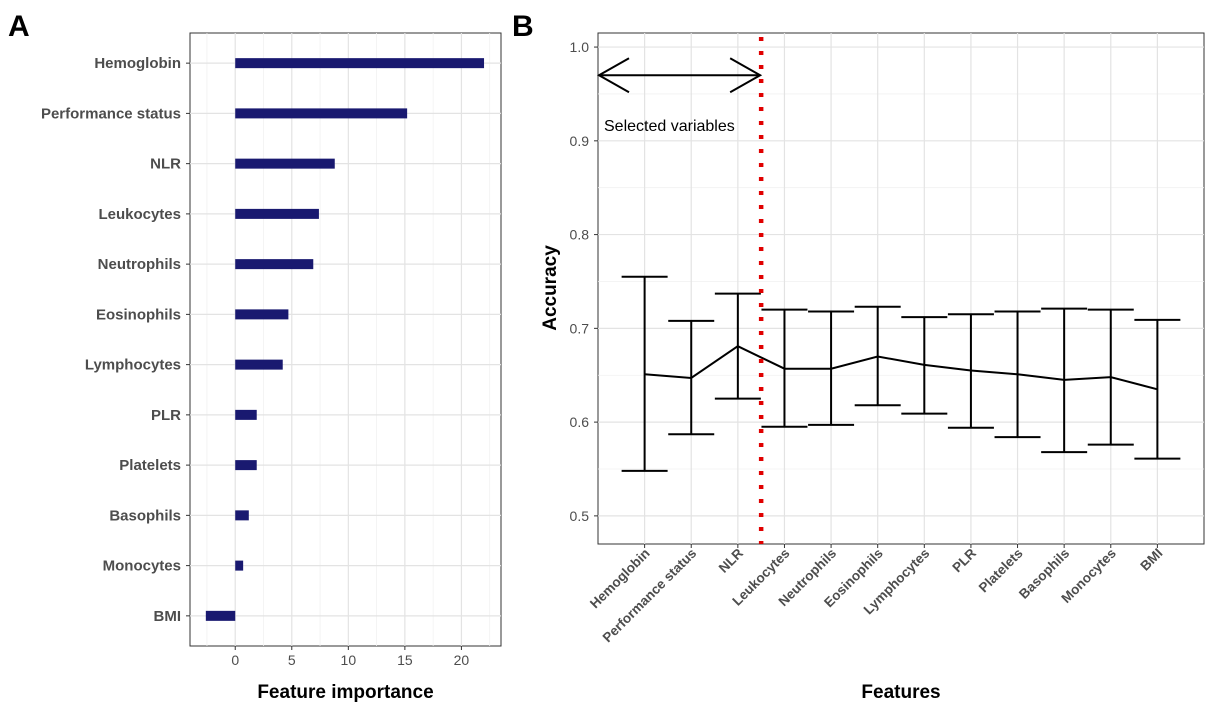  Describe the element at coordinates (550, 288) in the screenshot. I see `y-axis-title-b: Accuracy` at that location.